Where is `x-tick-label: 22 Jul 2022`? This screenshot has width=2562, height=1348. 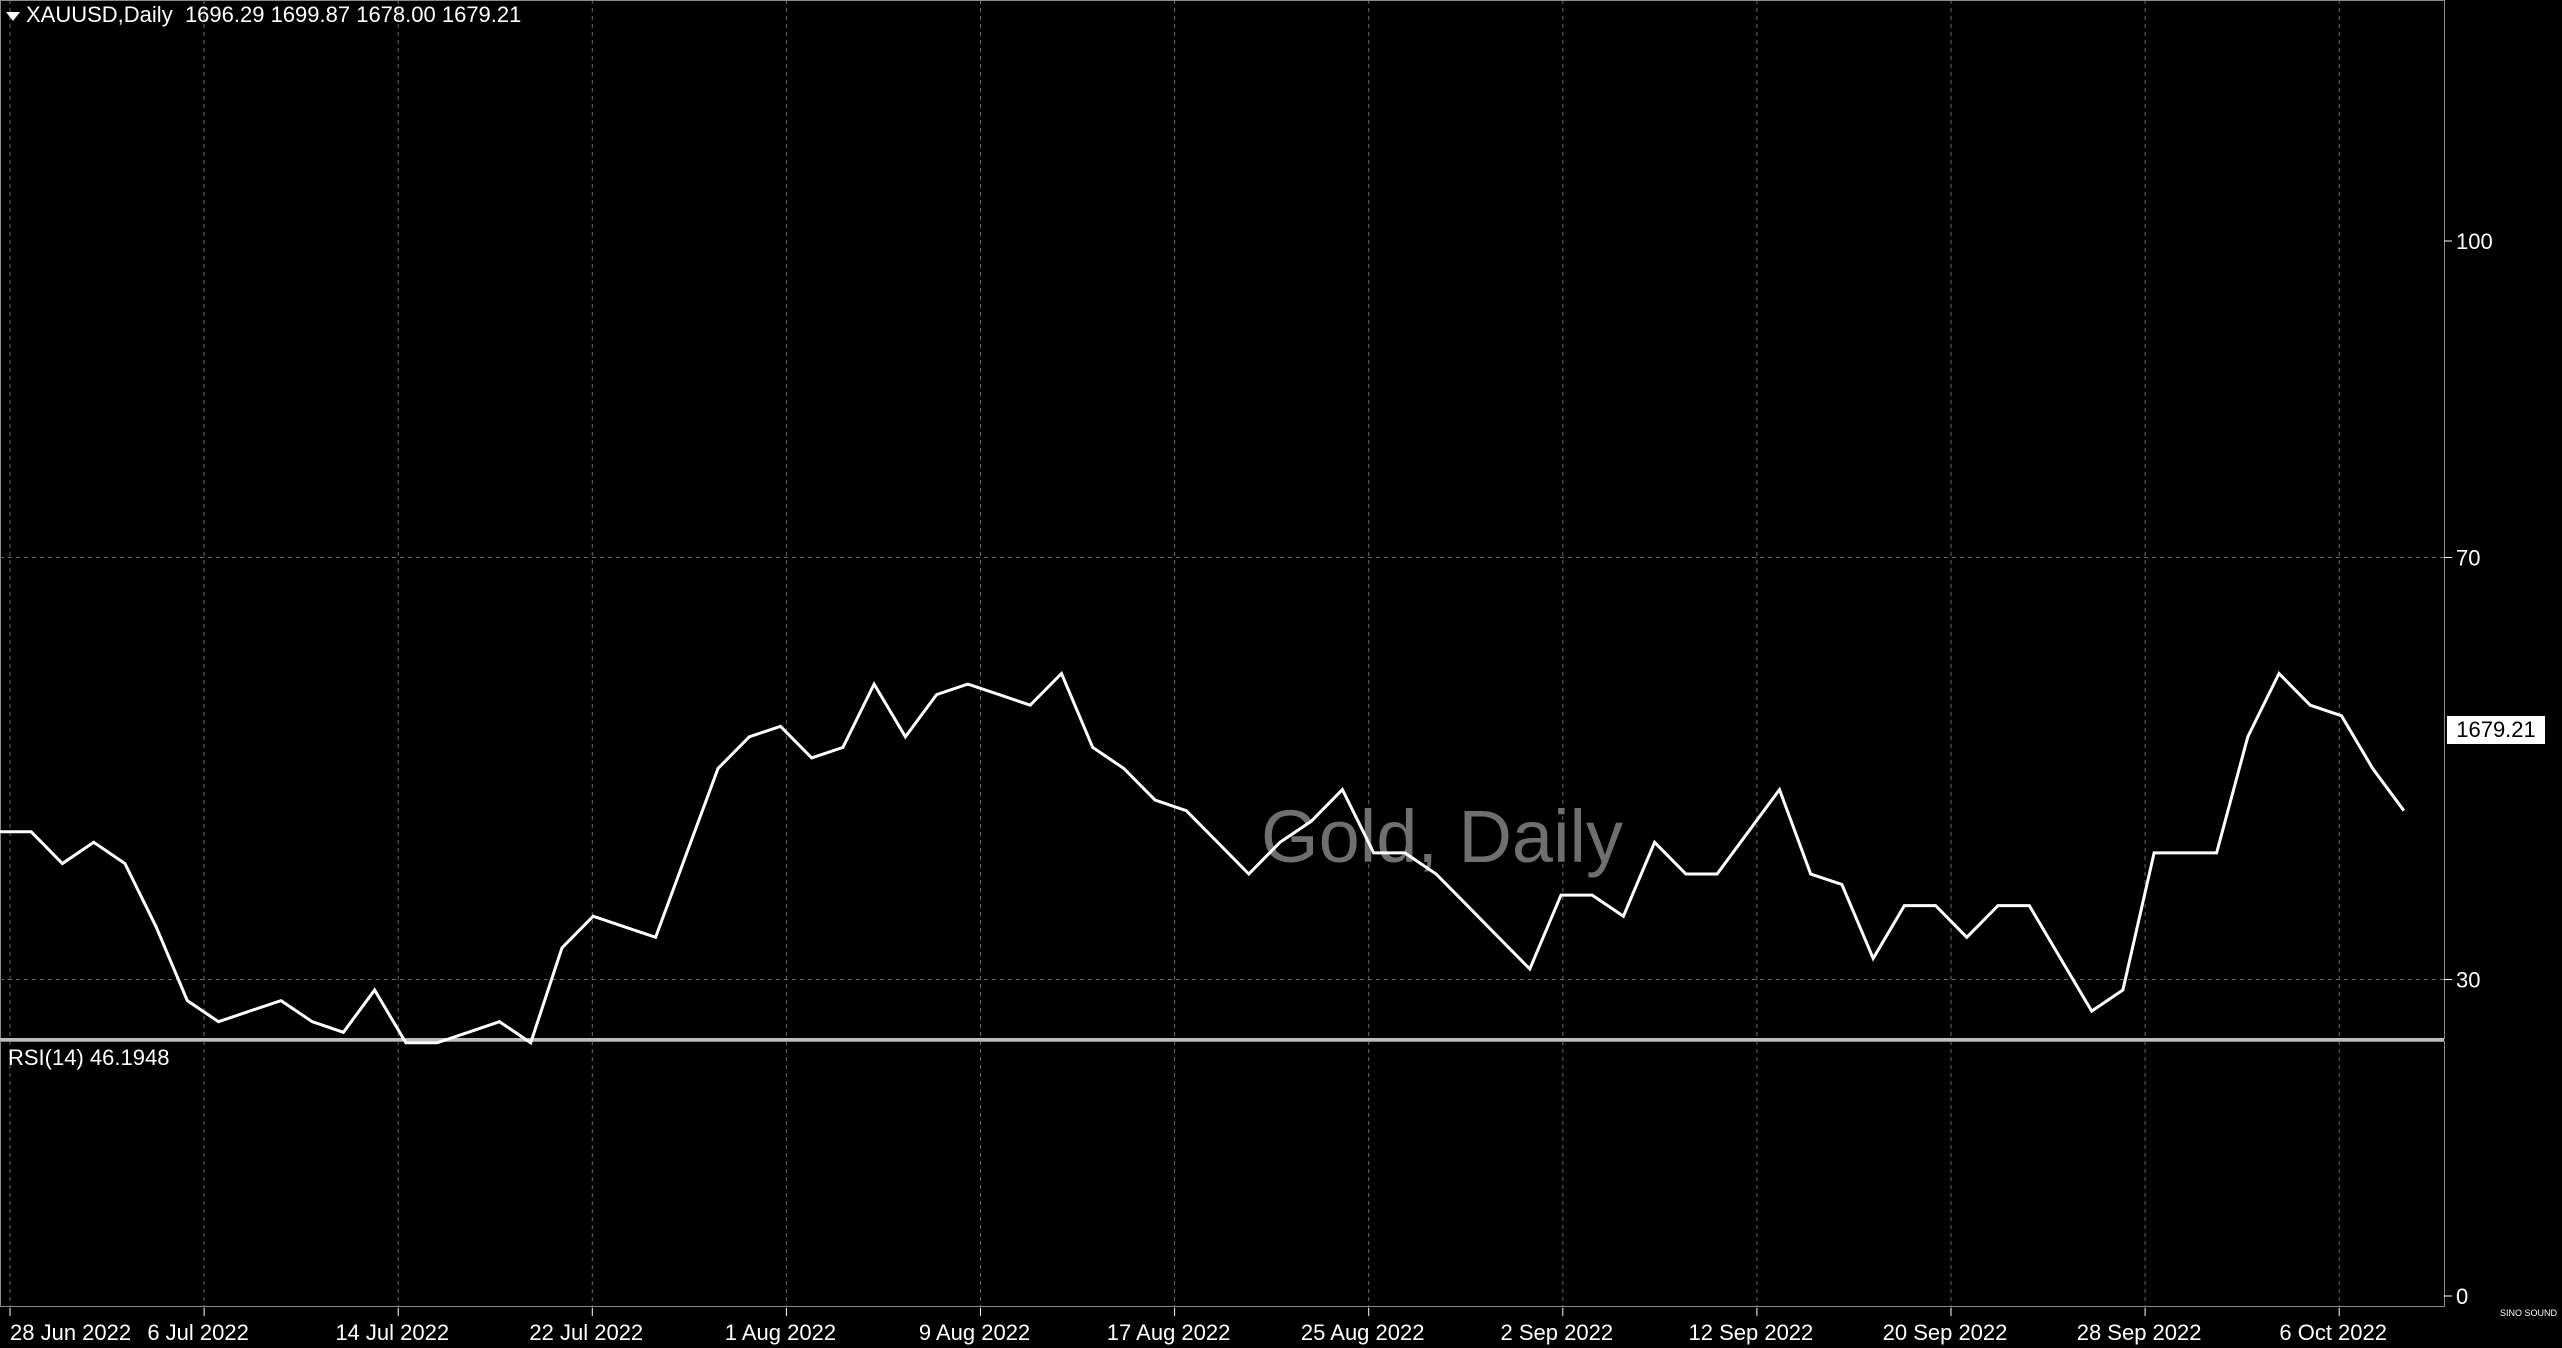 x-tick-label: 22 Jul 2022 is located at coordinates (586, 1332).